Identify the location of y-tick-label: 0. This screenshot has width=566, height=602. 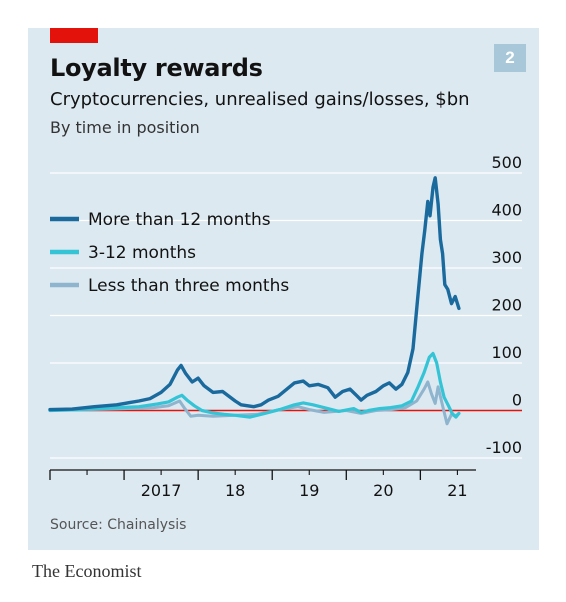
(517, 400).